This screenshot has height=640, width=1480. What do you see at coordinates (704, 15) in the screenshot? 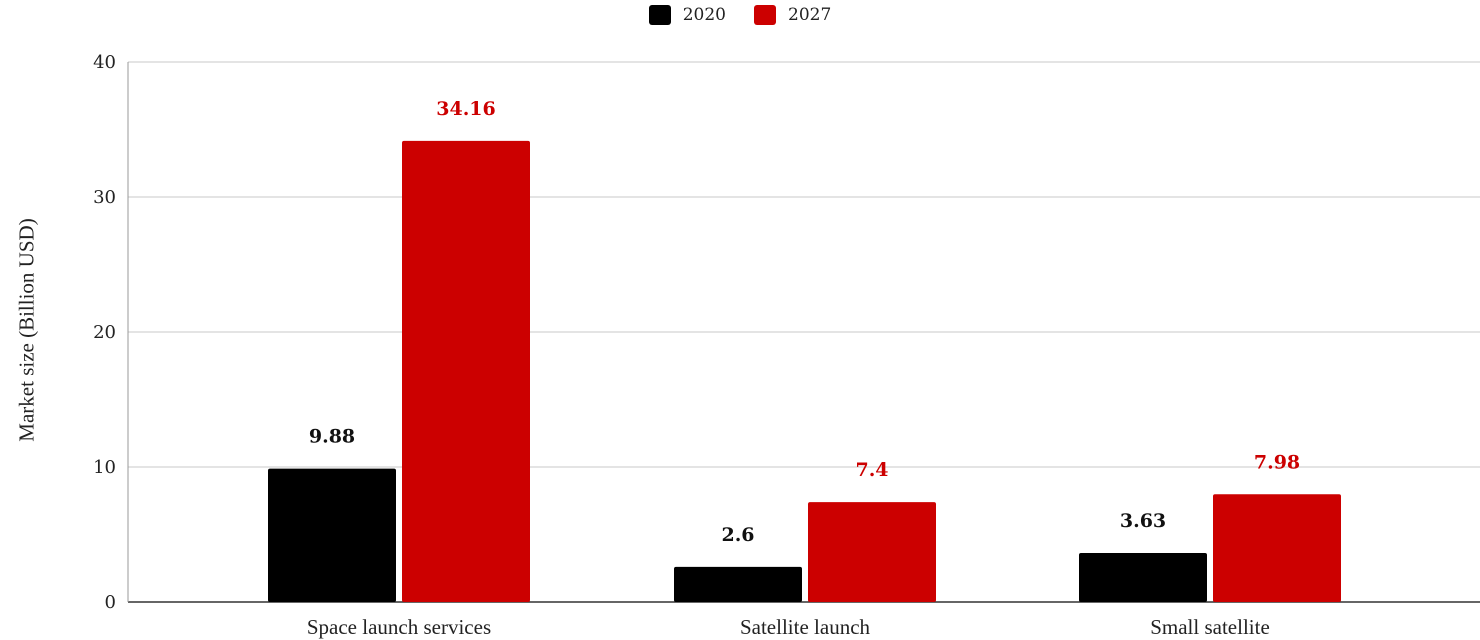
I see `legend-label-2020: 2020` at bounding box center [704, 15].